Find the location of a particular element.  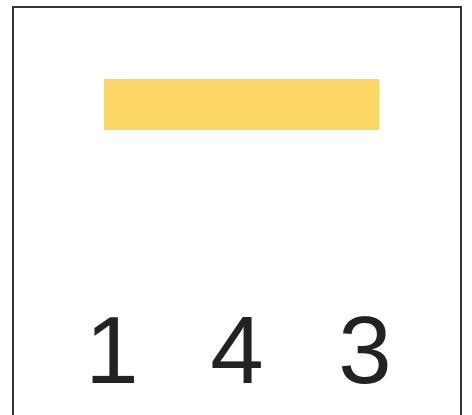

yellow-bar is located at coordinates (241, 104).